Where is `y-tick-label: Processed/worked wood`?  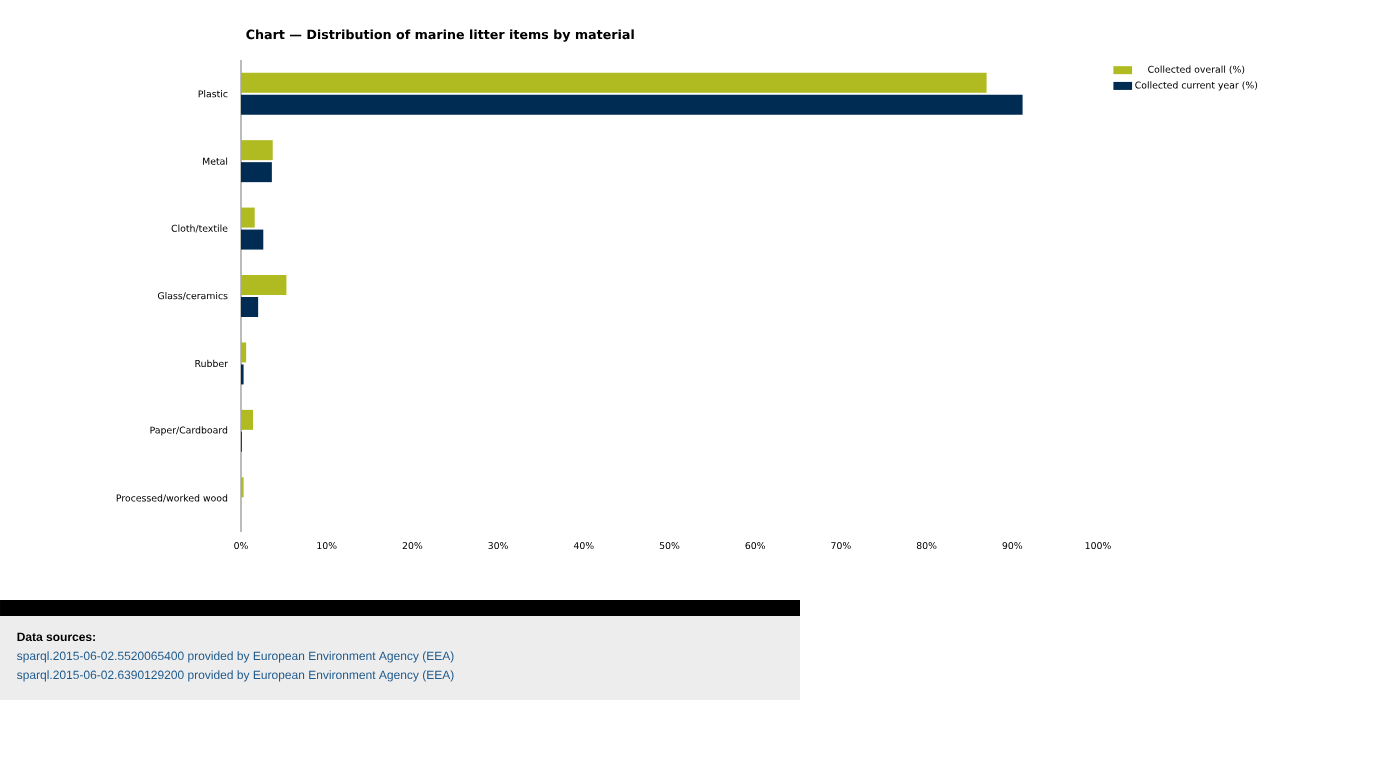 y-tick-label: Processed/worked wood is located at coordinates (172, 498).